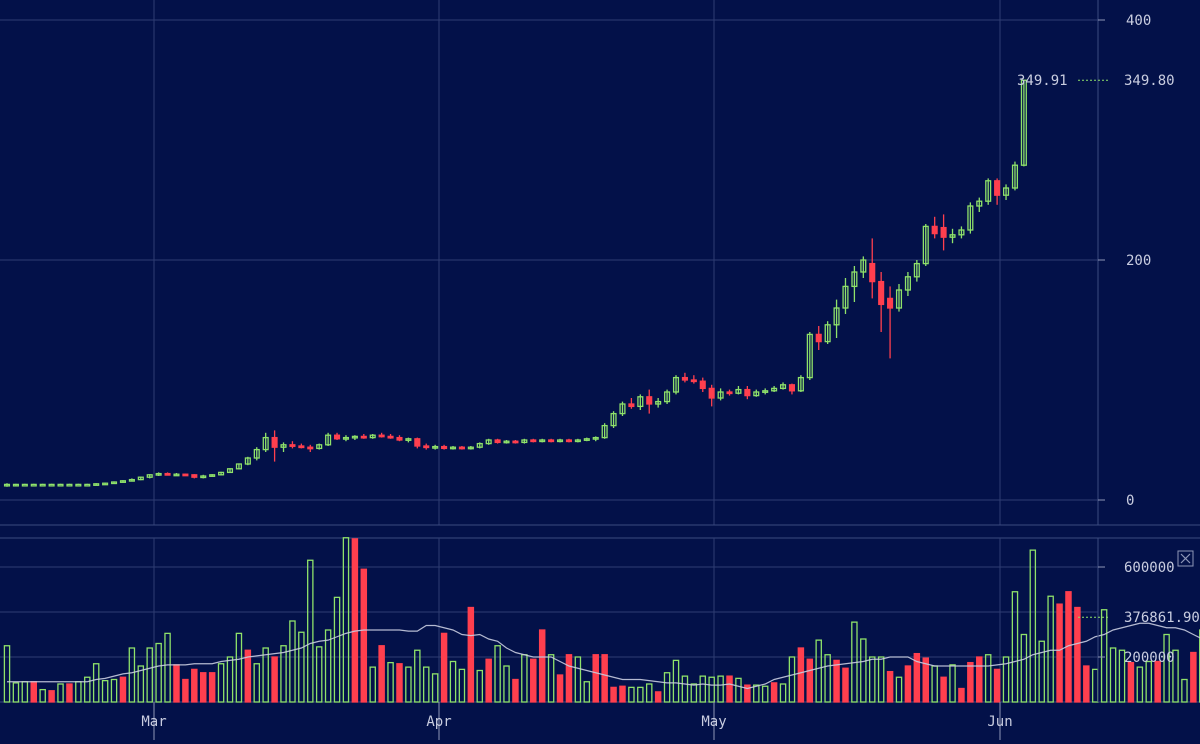  Describe the element at coordinates (713, 722) in the screenshot. I see `x-axis-label: May` at that location.